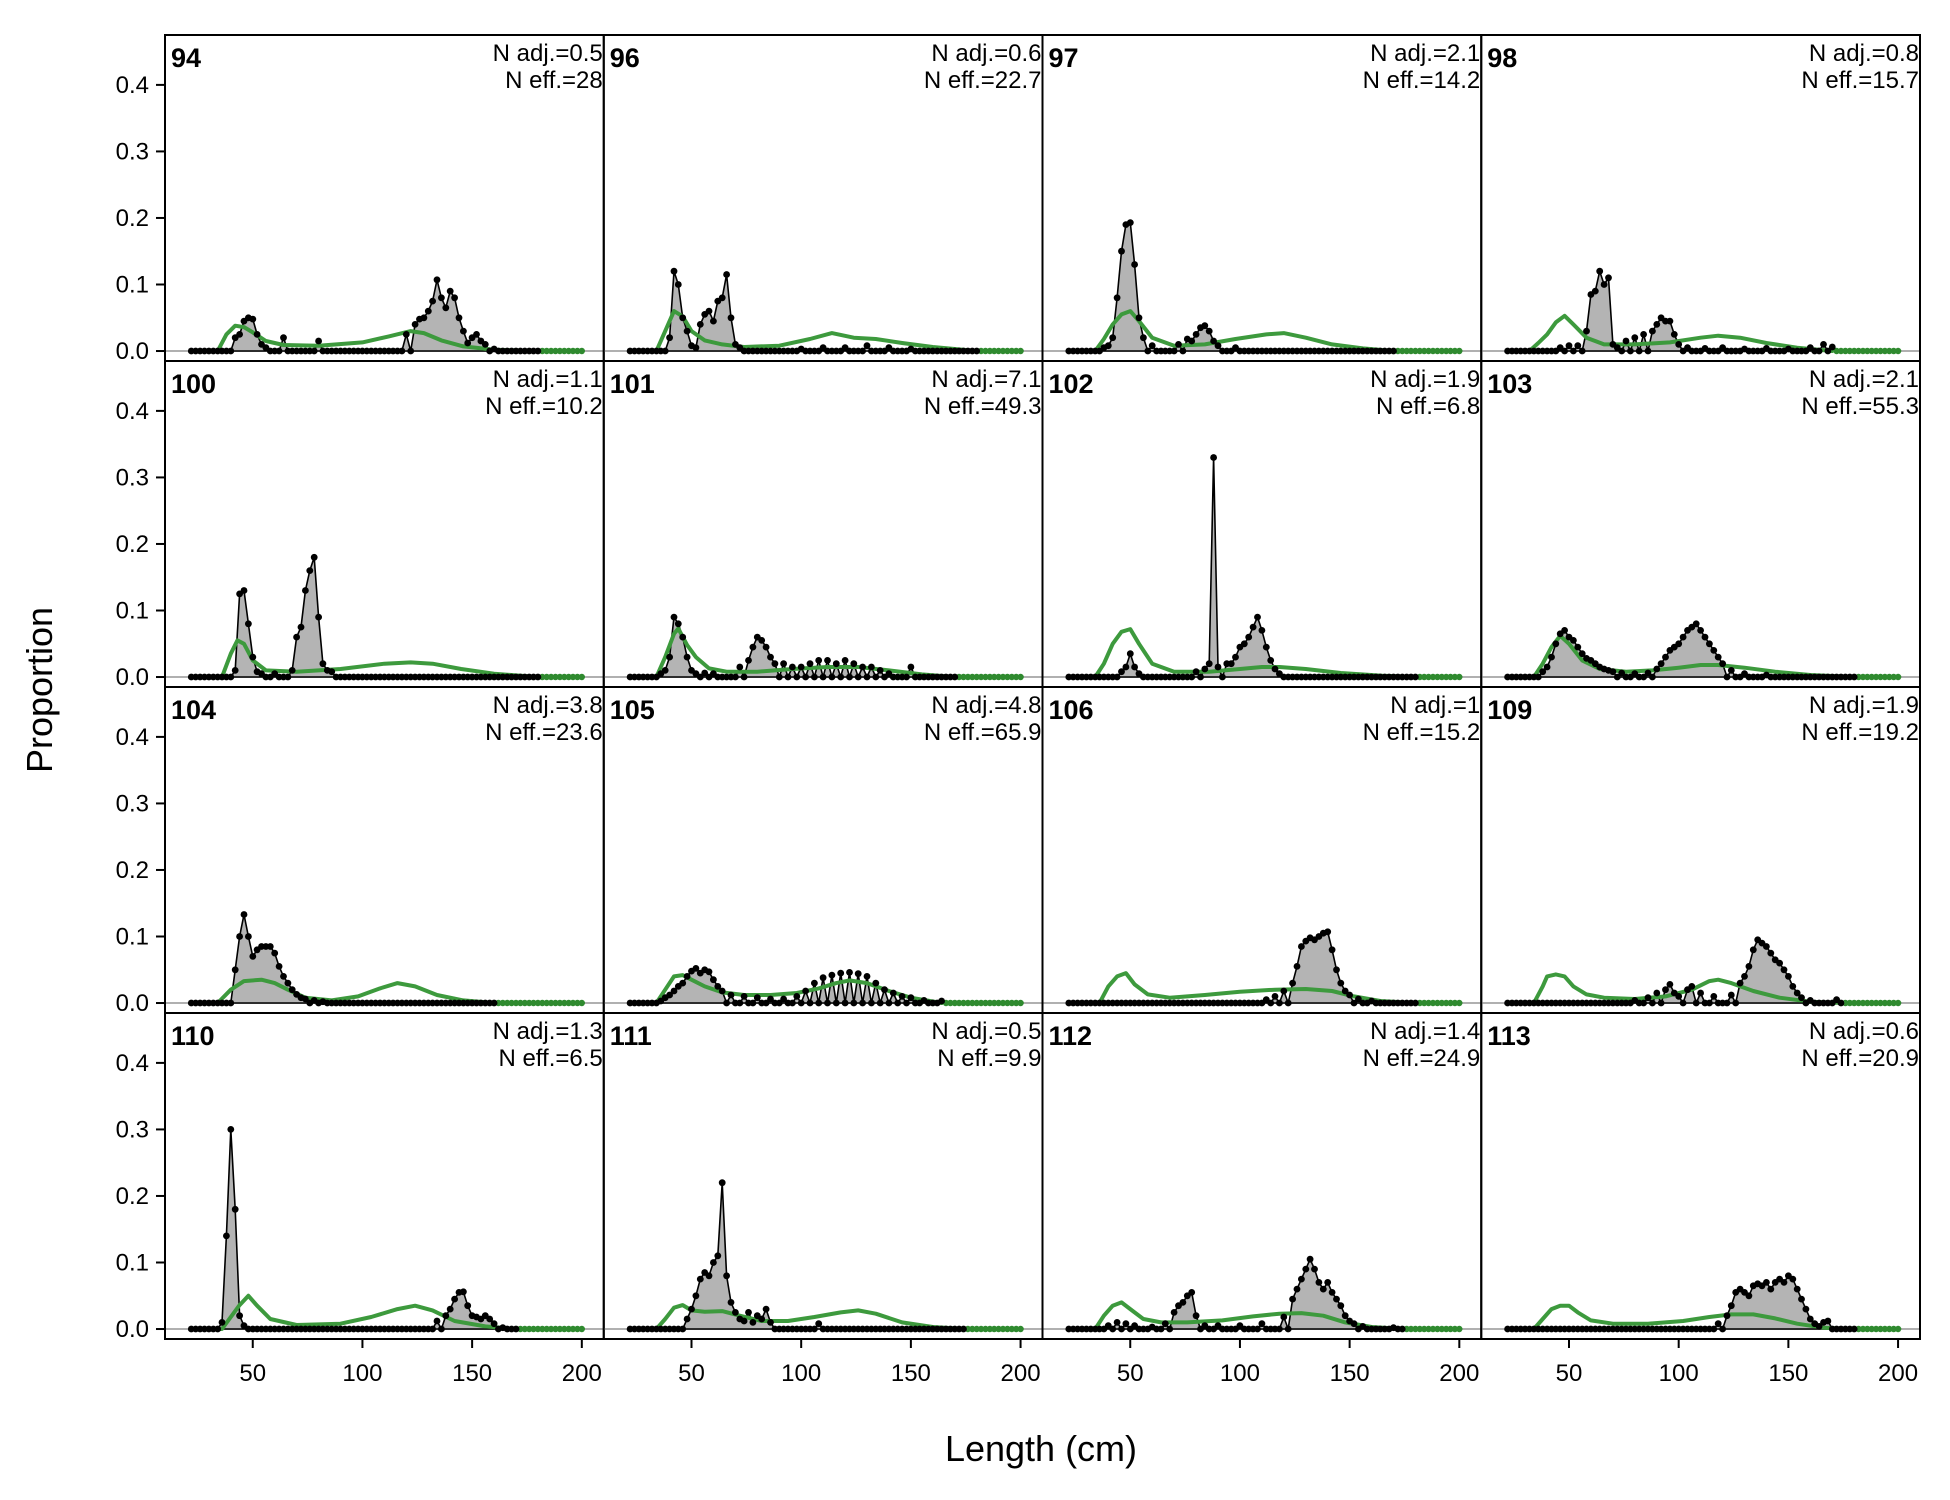 This screenshot has height=1500, width=1950. Describe the element at coordinates (632, 384) in the screenshot. I see `panel-label: 101` at that location.